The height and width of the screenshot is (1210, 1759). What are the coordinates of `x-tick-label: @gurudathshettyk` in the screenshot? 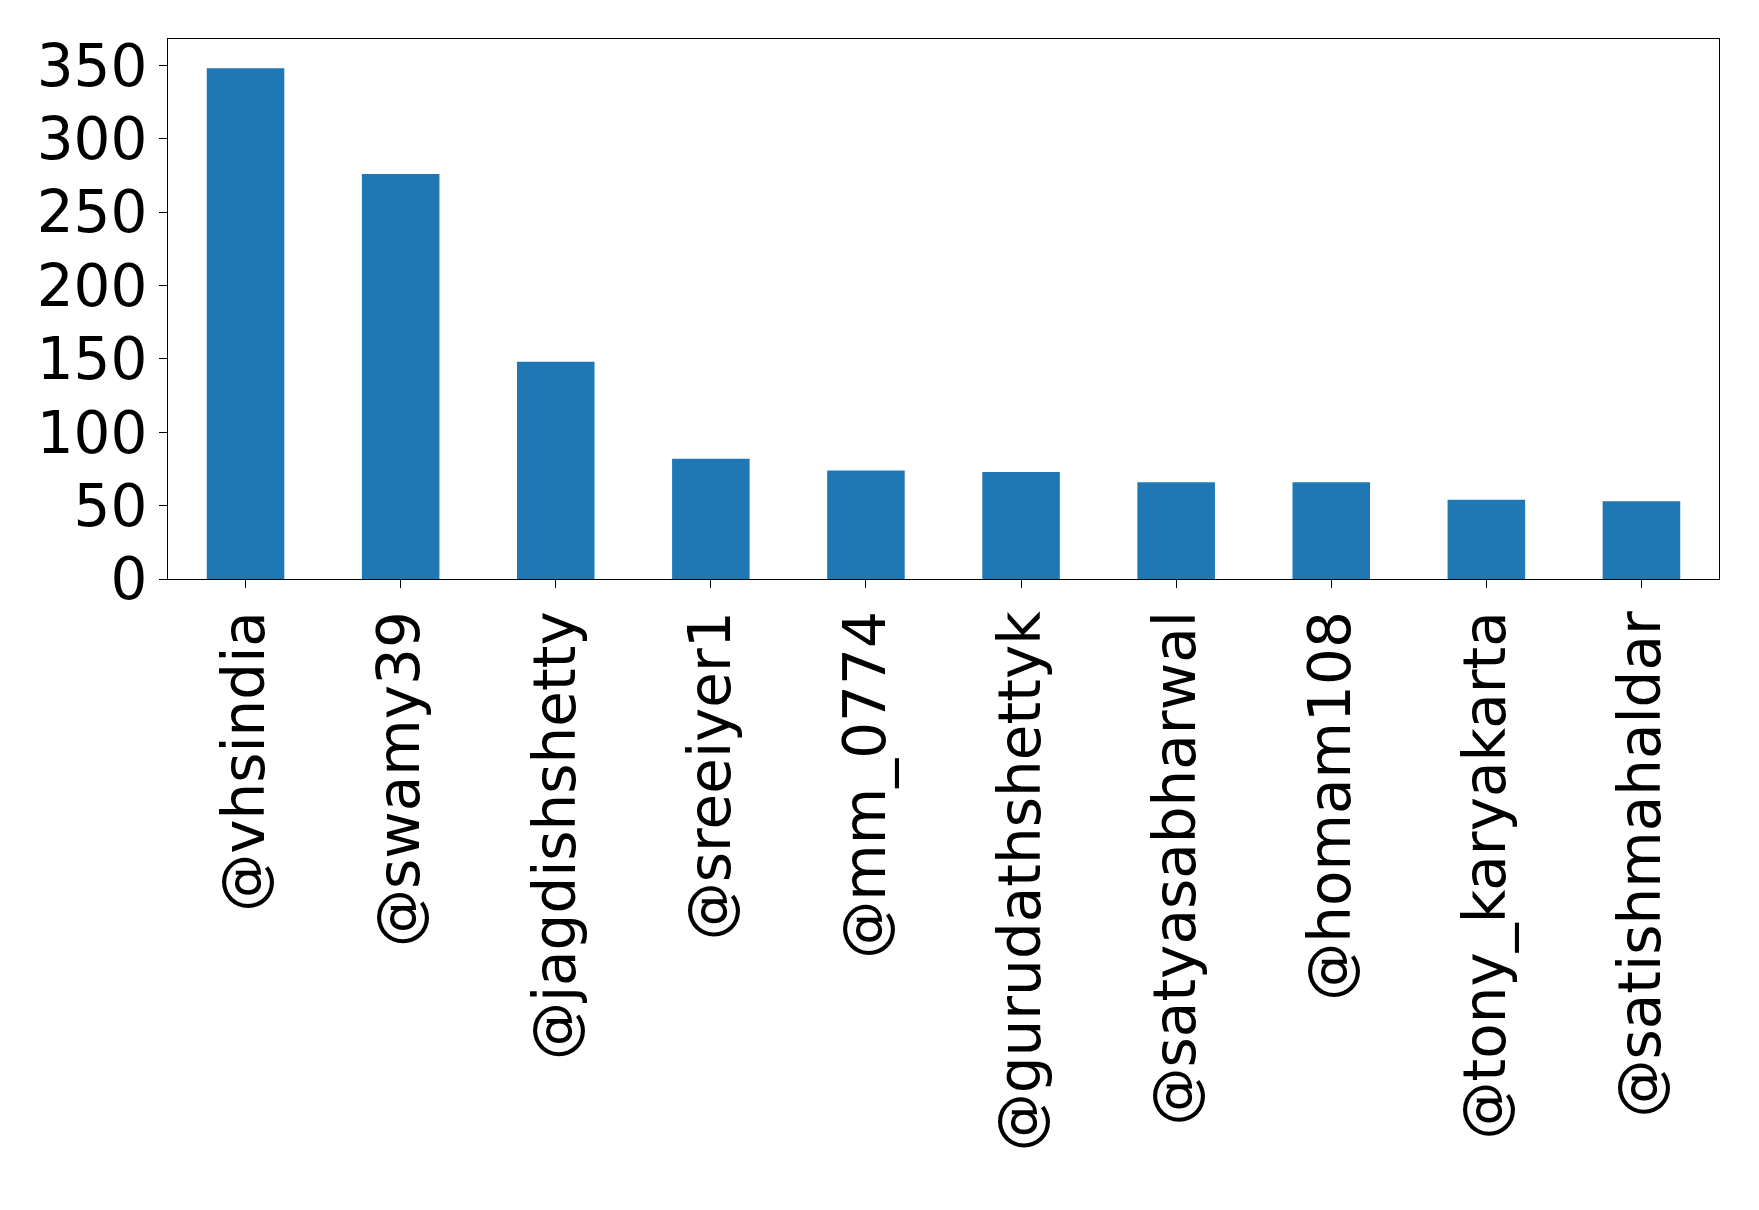 It's located at (1019, 881).